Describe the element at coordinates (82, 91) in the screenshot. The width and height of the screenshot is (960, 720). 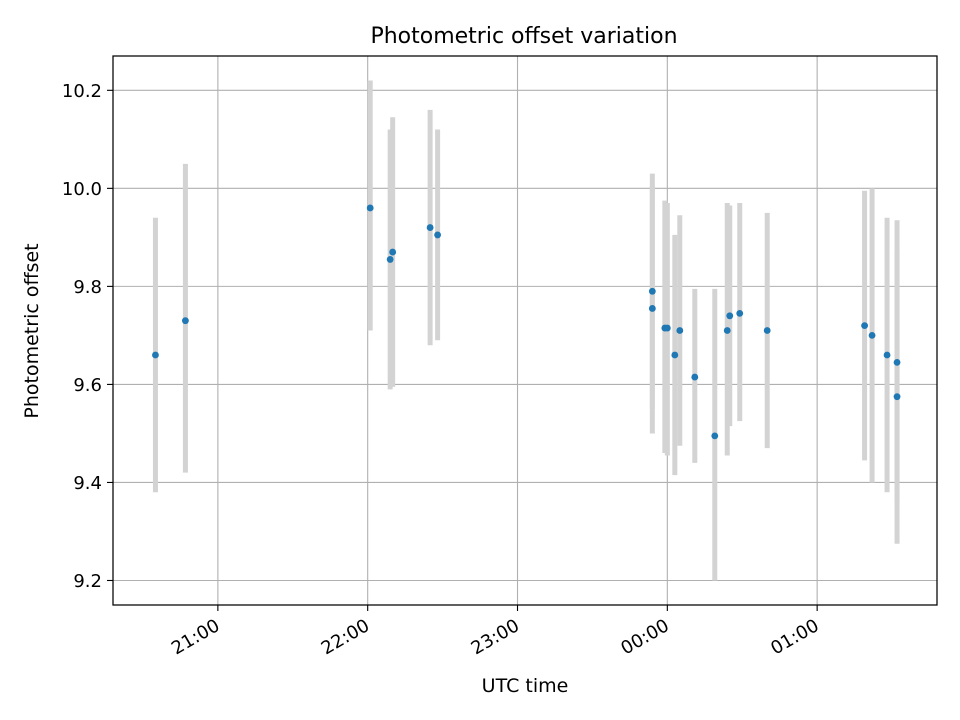
I see `y-tick-label: 10.2` at that location.